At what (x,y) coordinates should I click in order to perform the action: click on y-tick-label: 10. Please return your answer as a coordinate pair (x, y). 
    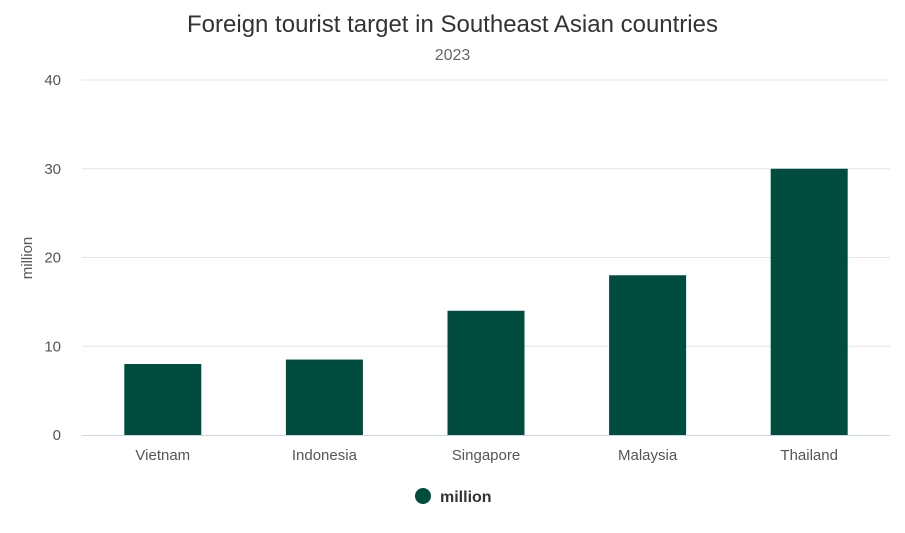
    Looking at the image, I should click on (52, 346).